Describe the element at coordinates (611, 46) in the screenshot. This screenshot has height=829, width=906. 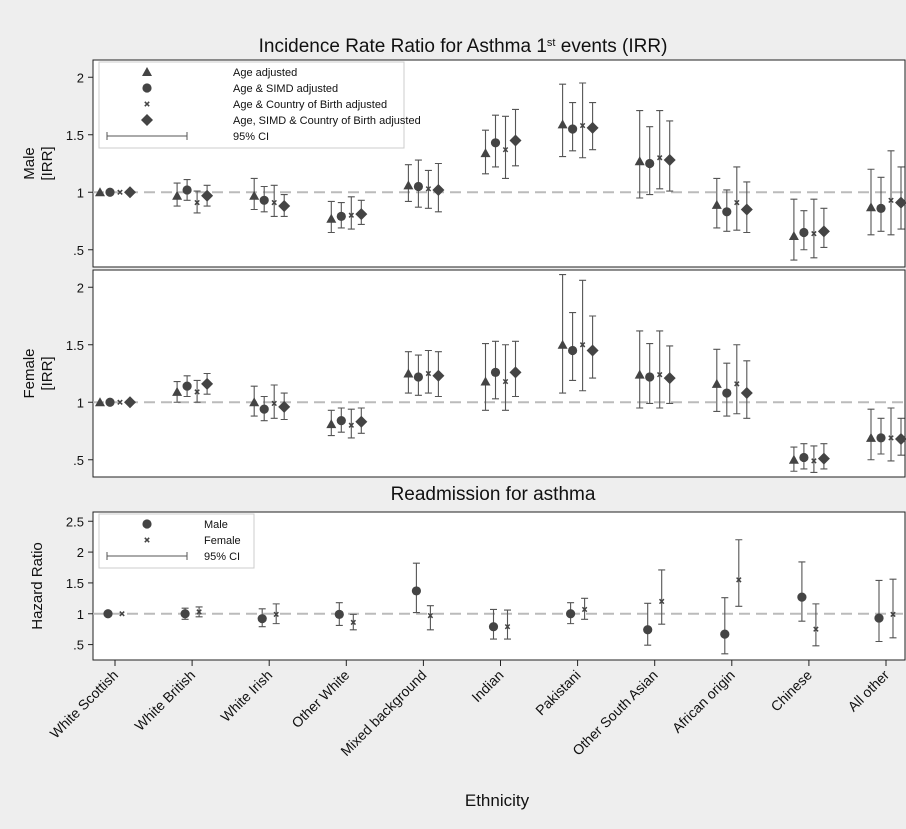
I see `title-tail: events (IRR)` at that location.